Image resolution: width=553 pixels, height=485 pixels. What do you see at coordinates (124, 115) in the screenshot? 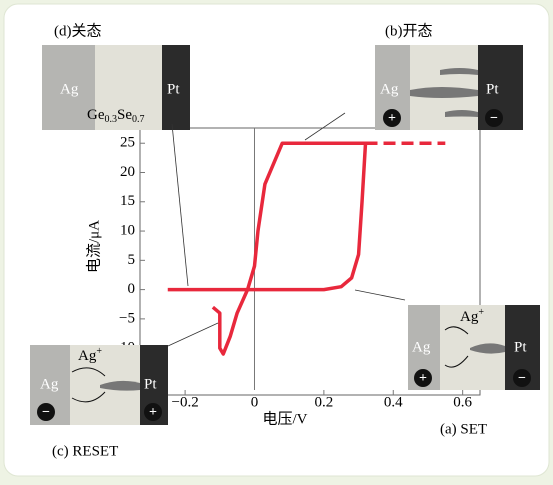
I see `t: Se` at bounding box center [124, 115].